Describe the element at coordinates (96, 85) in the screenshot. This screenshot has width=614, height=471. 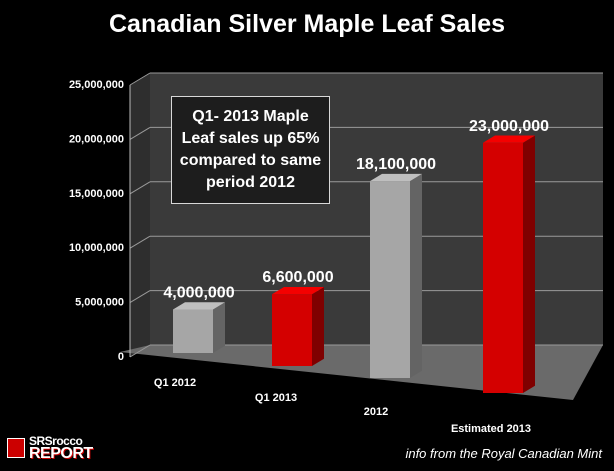
I see `y-tick-label: 25,000,000` at that location.